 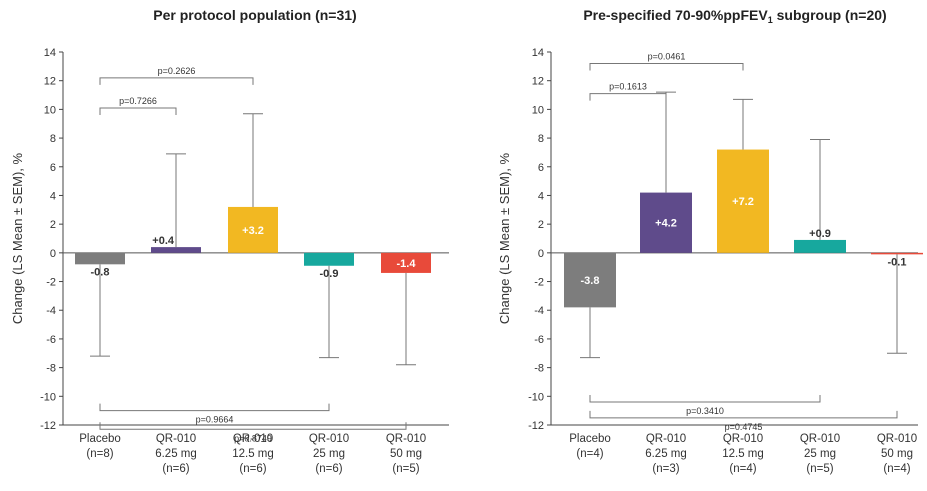 I want to click on y-tick-label: -12, so click(x=48, y=426).